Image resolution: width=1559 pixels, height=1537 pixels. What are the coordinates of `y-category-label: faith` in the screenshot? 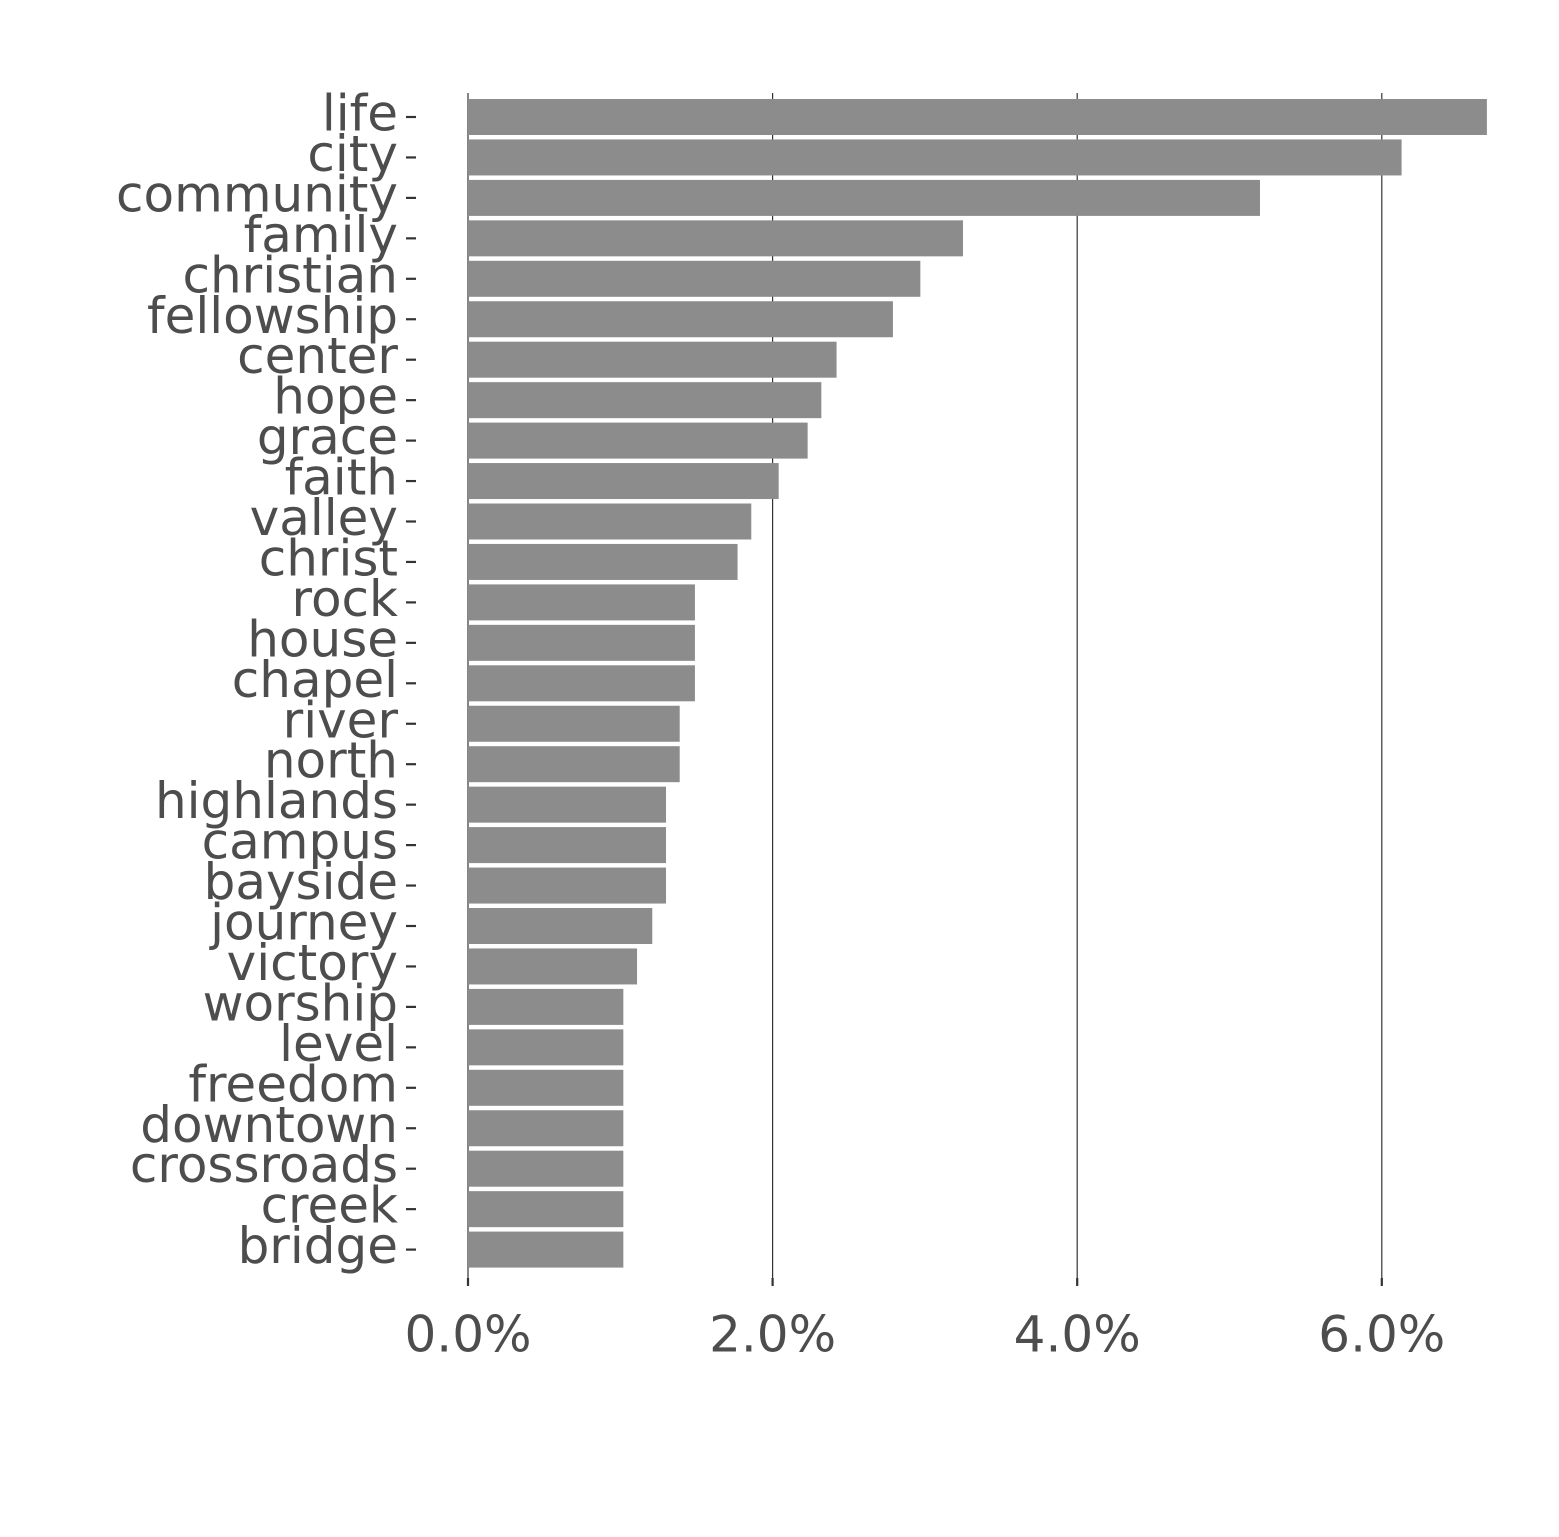 It's located at (341, 478).